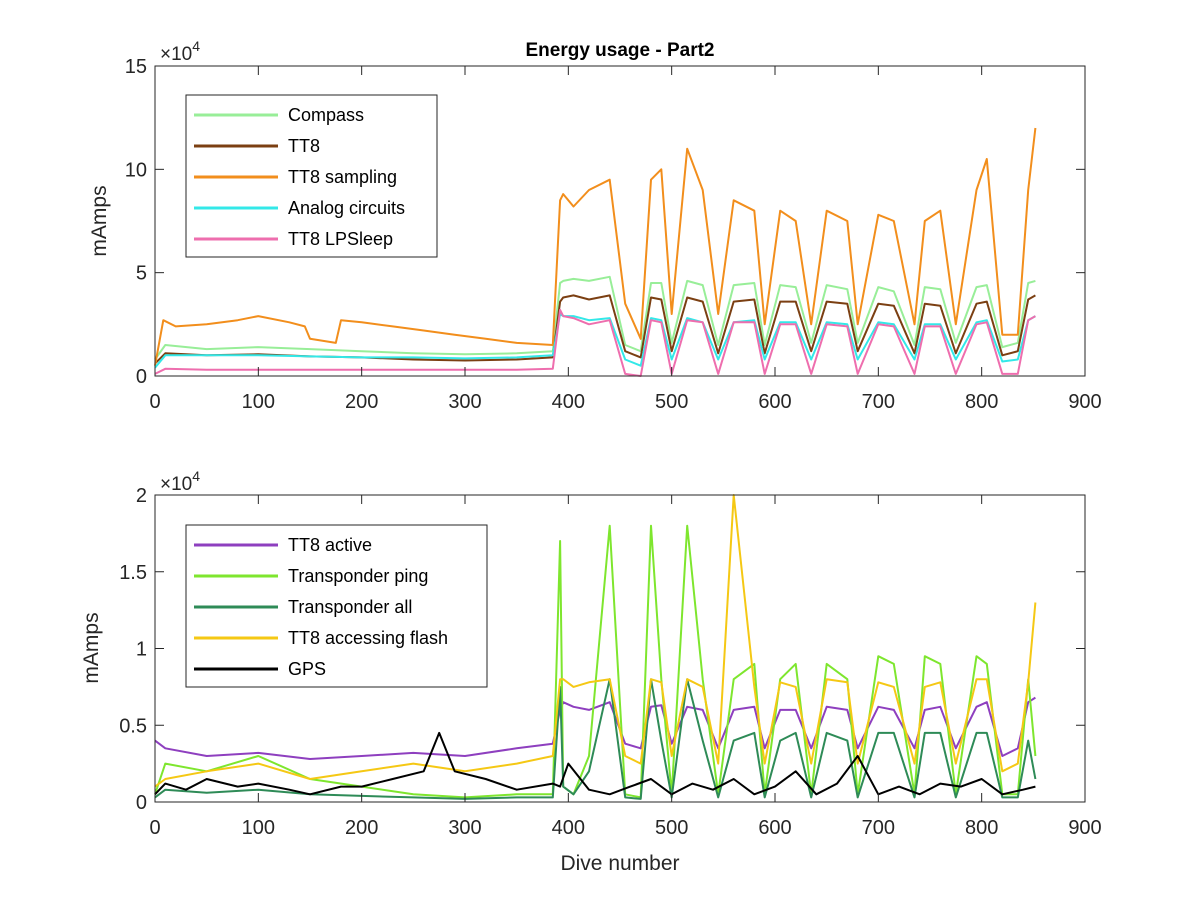 The height and width of the screenshot is (900, 1200). I want to click on bottom-chart-series-transponder-all, so click(595, 739).